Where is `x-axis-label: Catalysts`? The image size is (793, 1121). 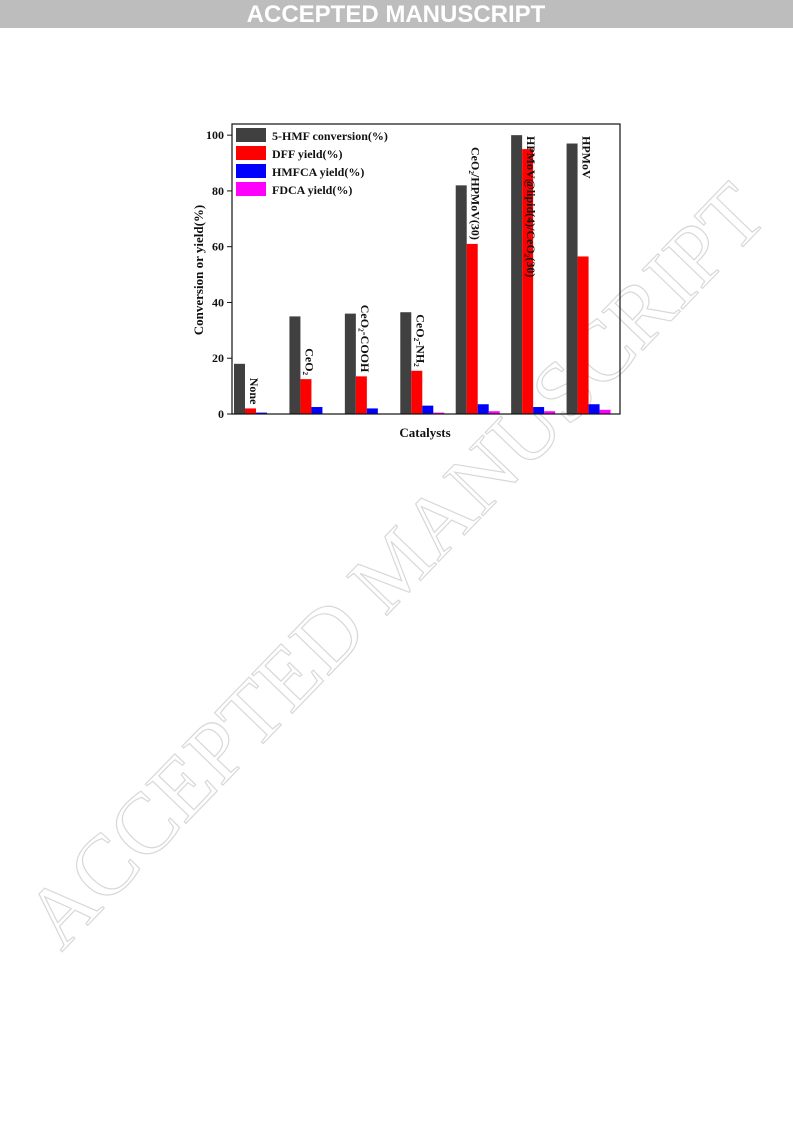 x-axis-label: Catalysts is located at coordinates (424, 432).